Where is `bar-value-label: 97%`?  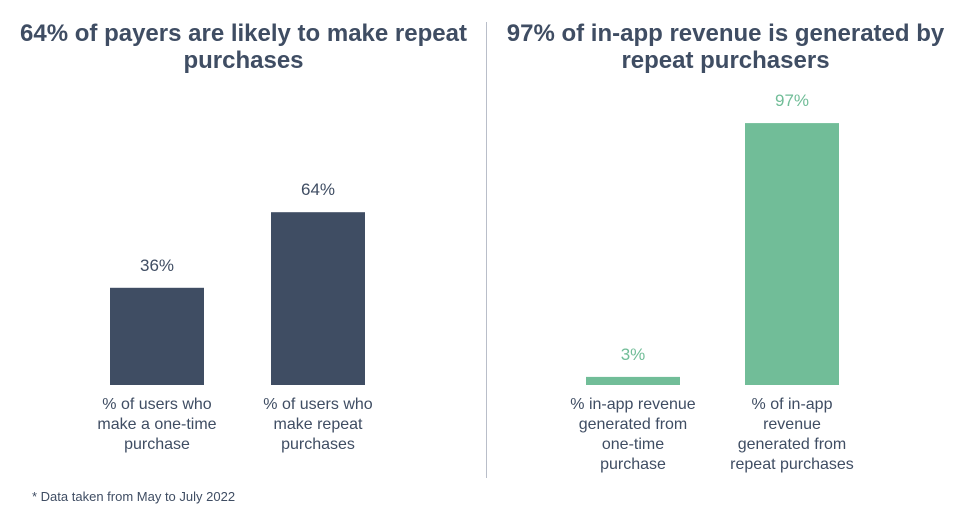
bar-value-label: 97% is located at coordinates (792, 101).